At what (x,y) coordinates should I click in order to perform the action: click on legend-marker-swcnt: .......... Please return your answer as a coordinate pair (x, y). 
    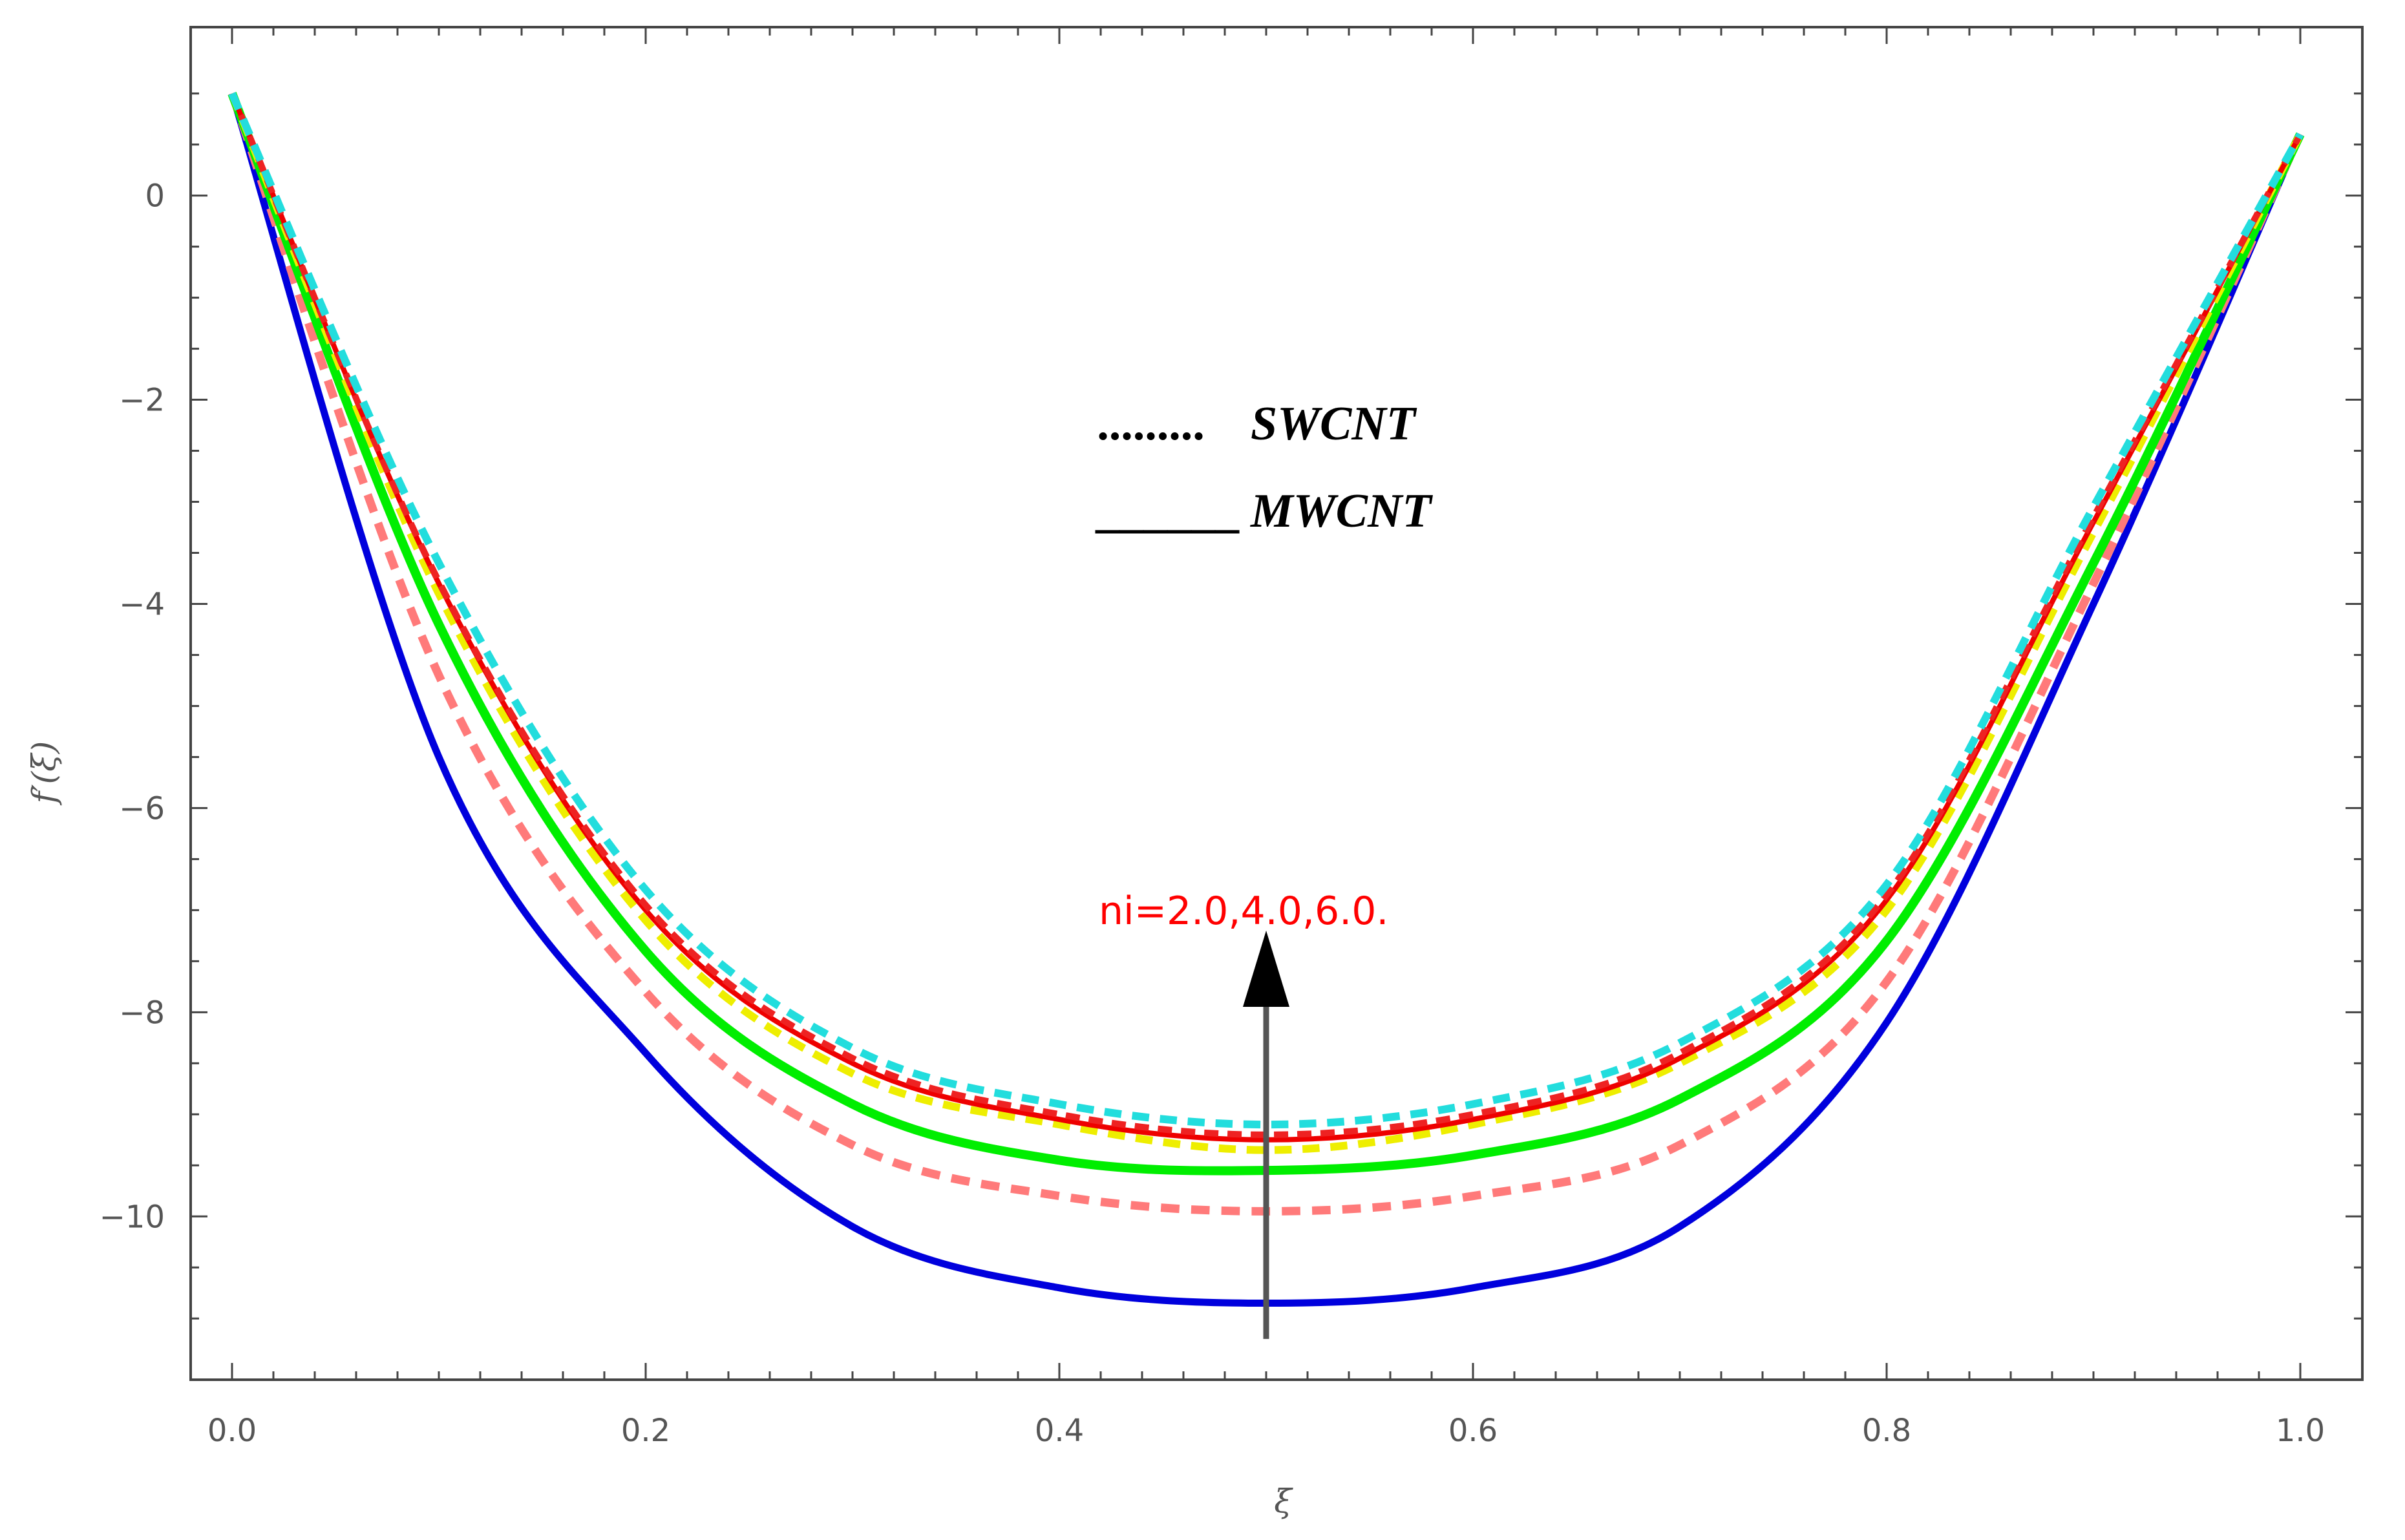
    Looking at the image, I should click on (1153, 423).